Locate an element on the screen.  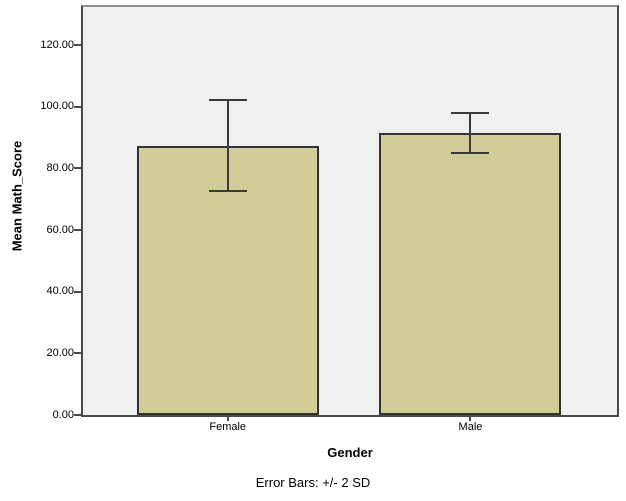
y-tick-label: 120.00 is located at coordinates (57, 44).